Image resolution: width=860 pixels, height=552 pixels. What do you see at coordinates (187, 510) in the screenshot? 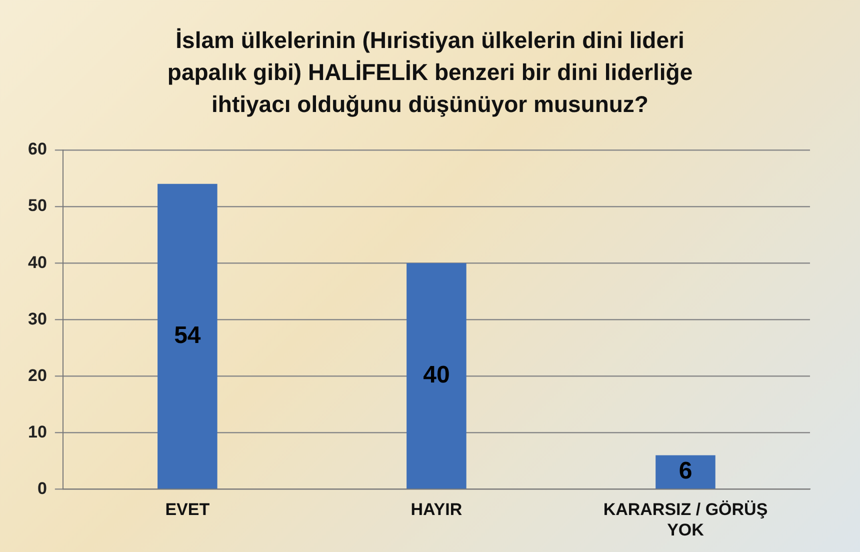
I see `x-tick-label: EVET` at bounding box center [187, 510].